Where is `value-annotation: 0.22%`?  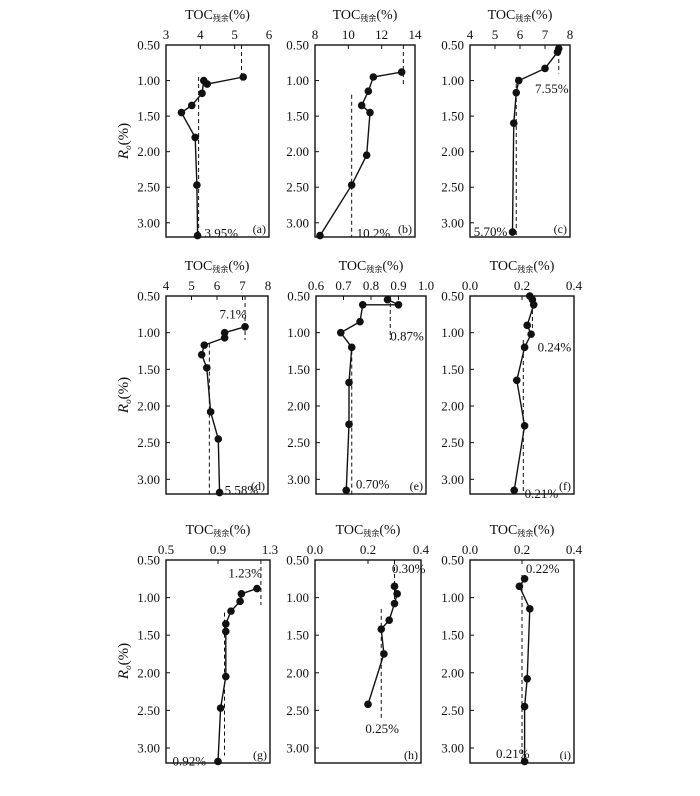
value-annotation: 0.22% is located at coordinates (543, 568).